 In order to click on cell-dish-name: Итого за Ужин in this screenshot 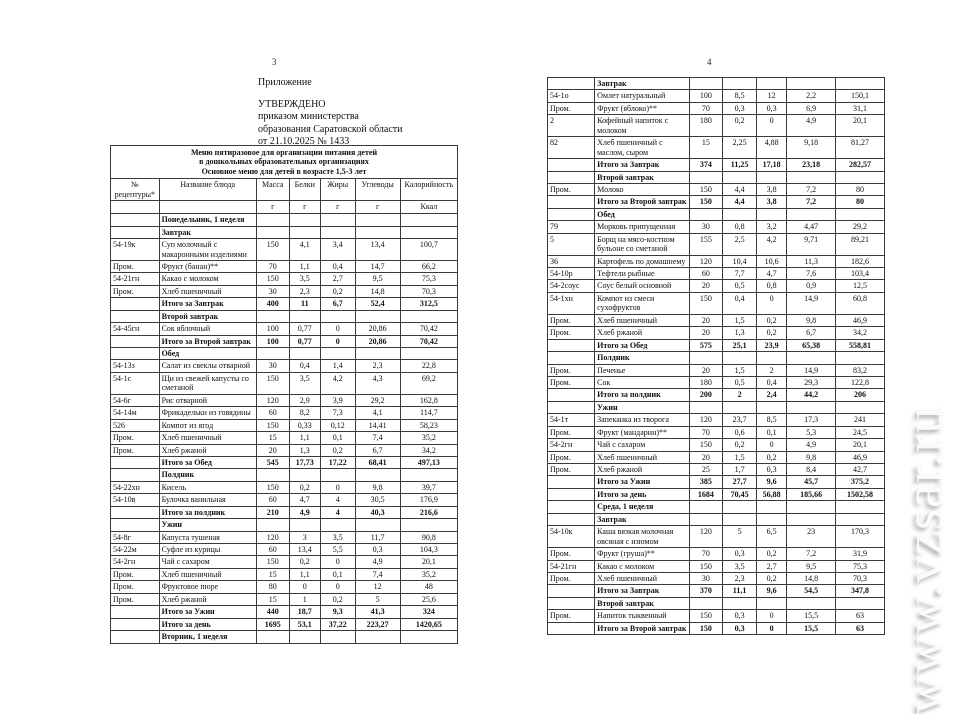, I will do `click(207, 612)`.